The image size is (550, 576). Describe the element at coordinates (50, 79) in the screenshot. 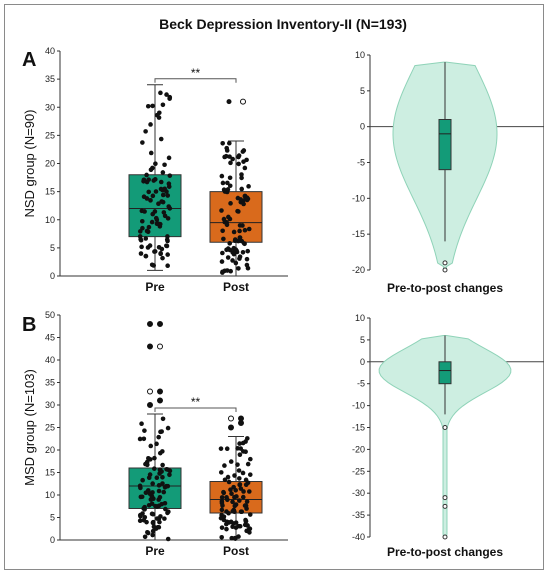

I see `y-tick-label: 35` at that location.